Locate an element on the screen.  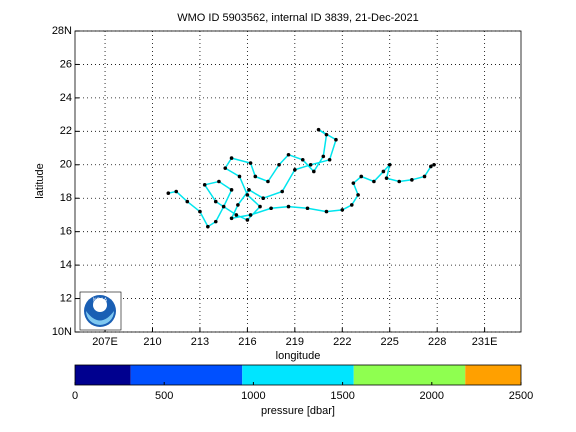
colorbar-tick-label: 500 is located at coordinates (164, 396).